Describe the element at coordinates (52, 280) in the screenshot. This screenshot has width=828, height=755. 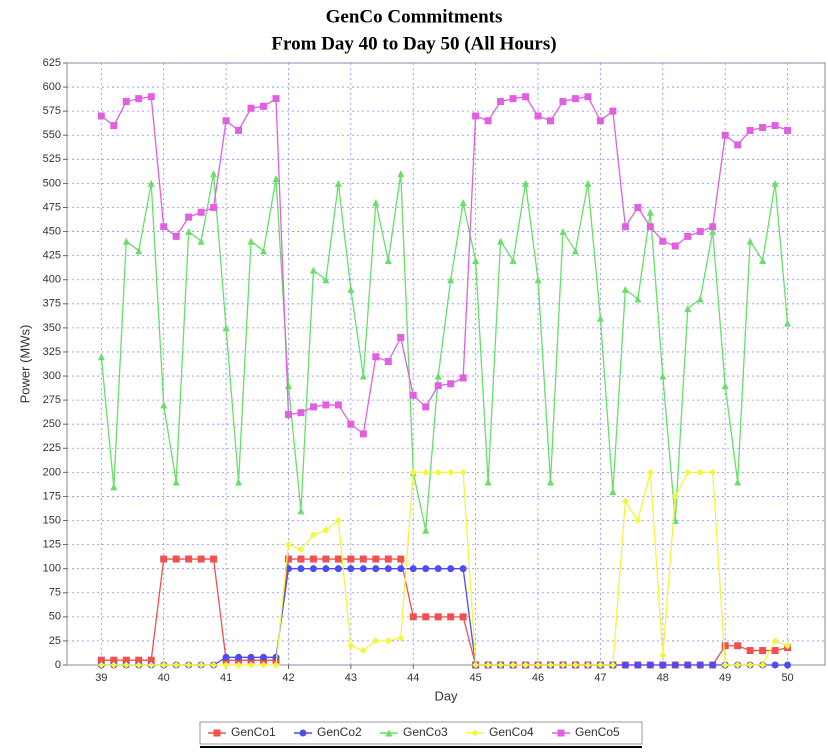
I see `y-tick-label: 400` at that location.